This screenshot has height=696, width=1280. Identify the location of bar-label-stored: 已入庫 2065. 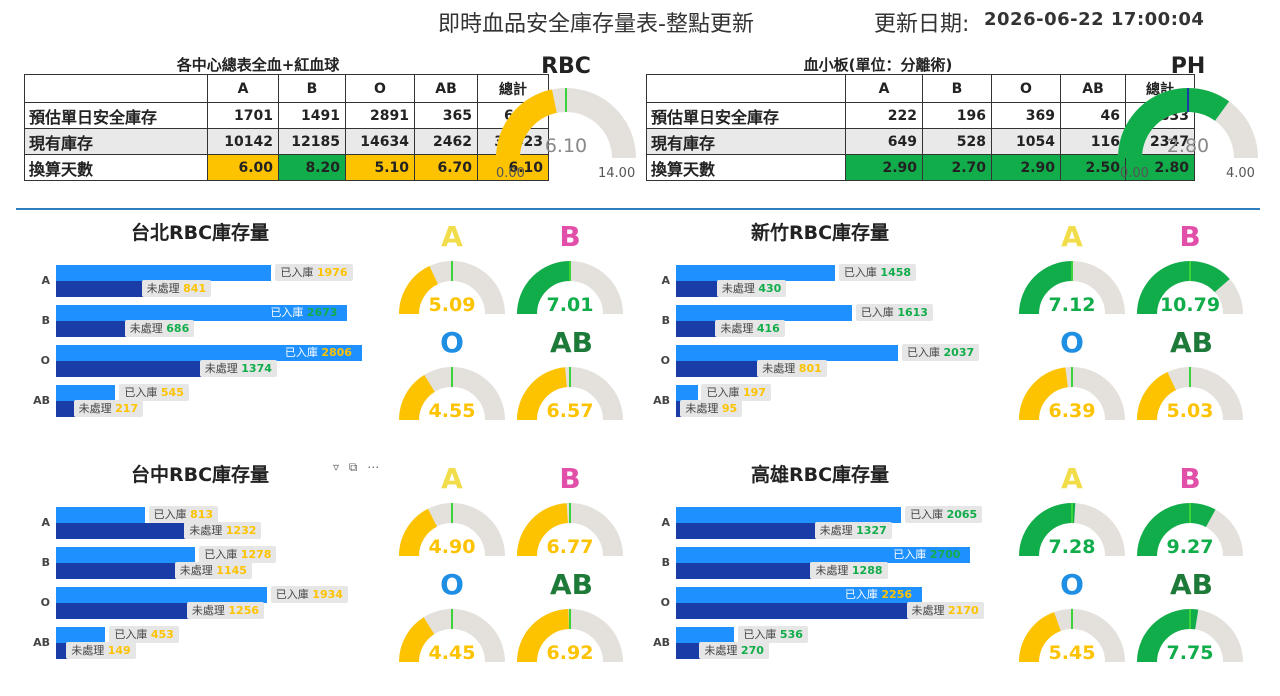
(944, 514).